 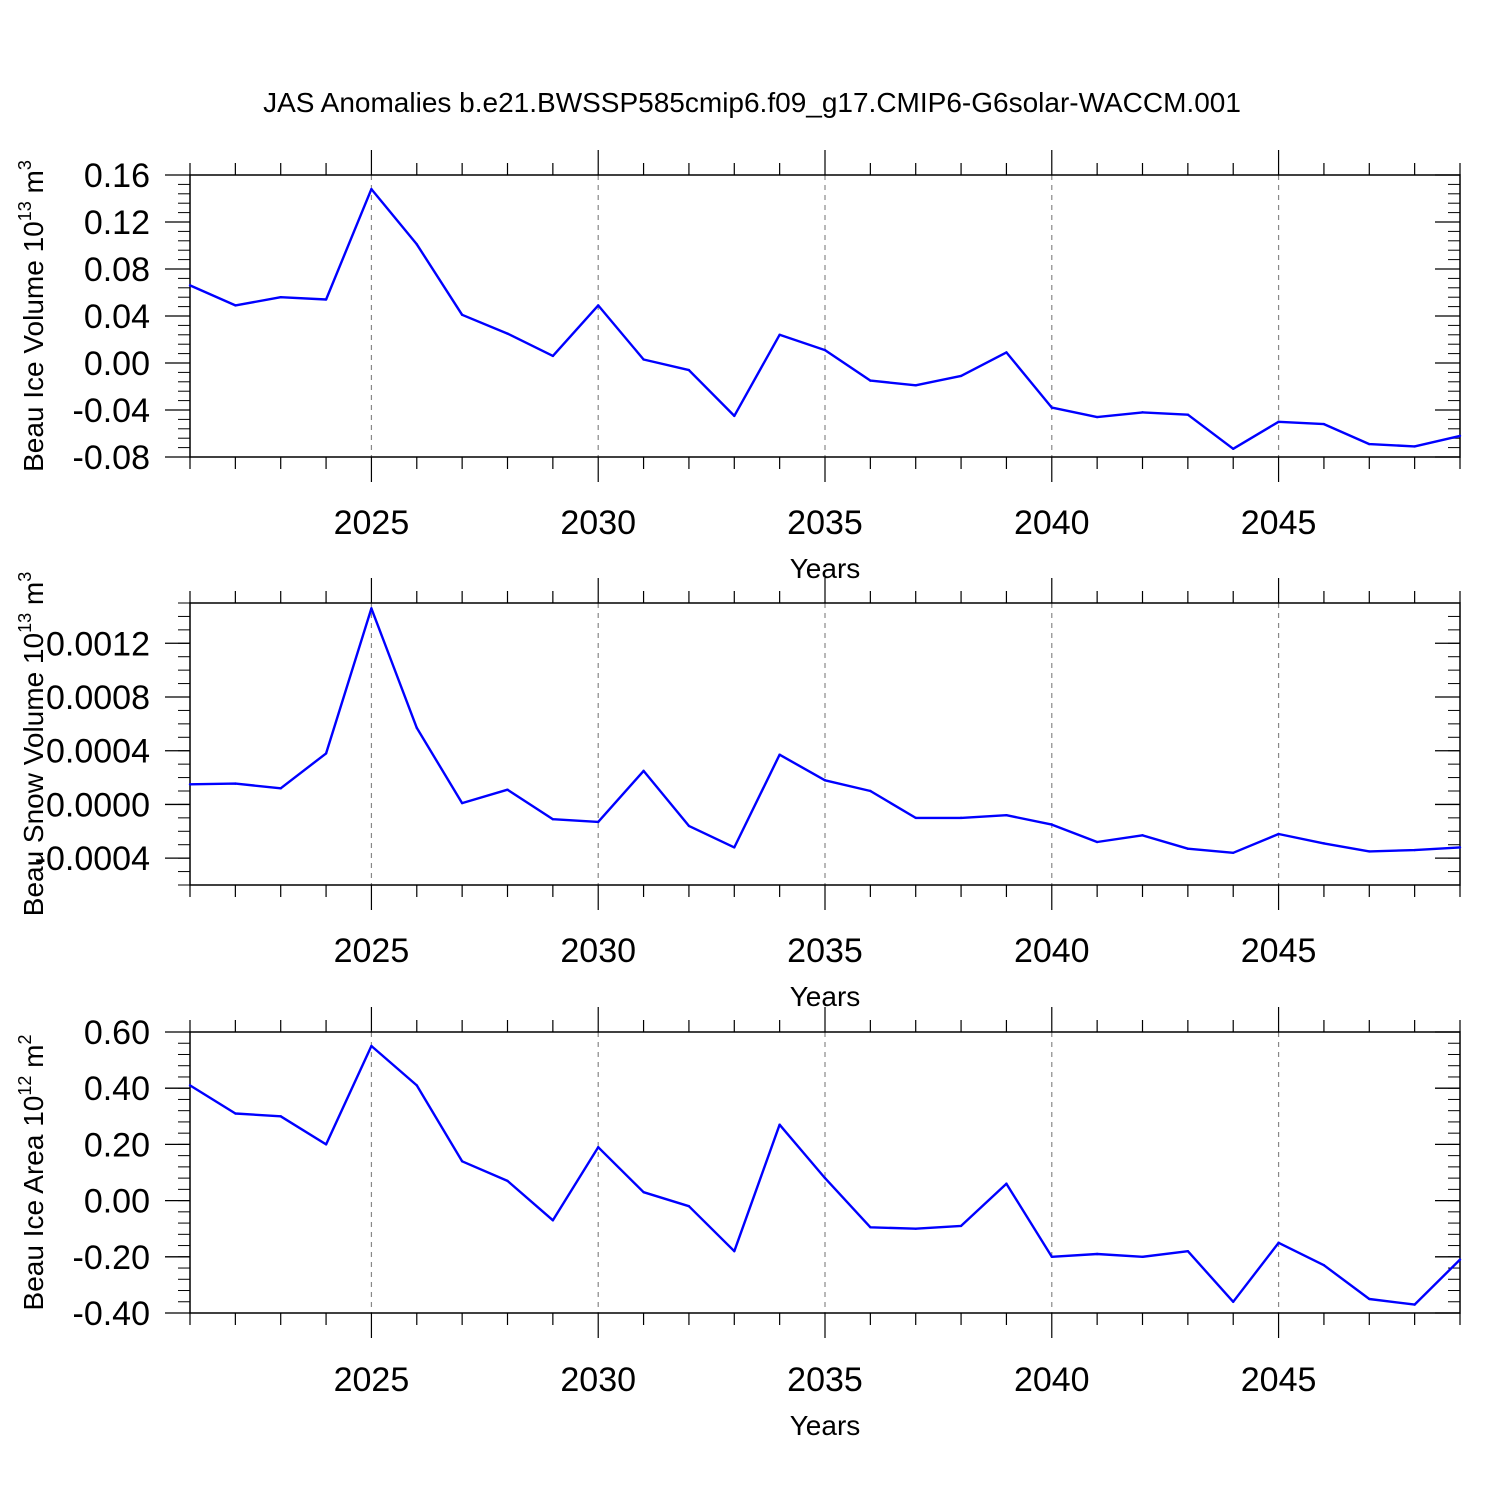 What do you see at coordinates (98, 805) in the screenshot?
I see `y-tick-label: 0.0000` at bounding box center [98, 805].